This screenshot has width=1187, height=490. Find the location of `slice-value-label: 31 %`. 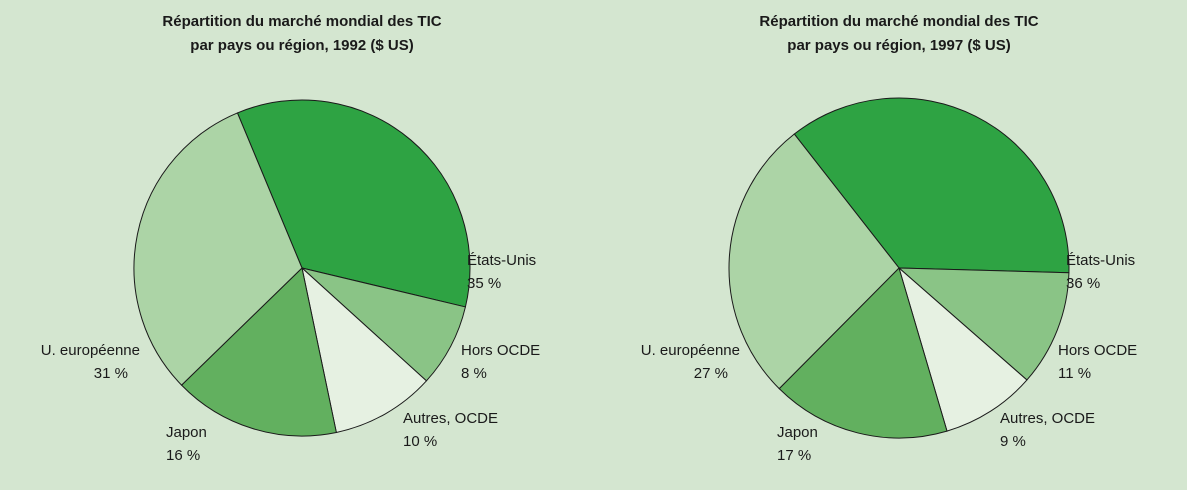

slice-value-label: 31 % is located at coordinates (111, 373).